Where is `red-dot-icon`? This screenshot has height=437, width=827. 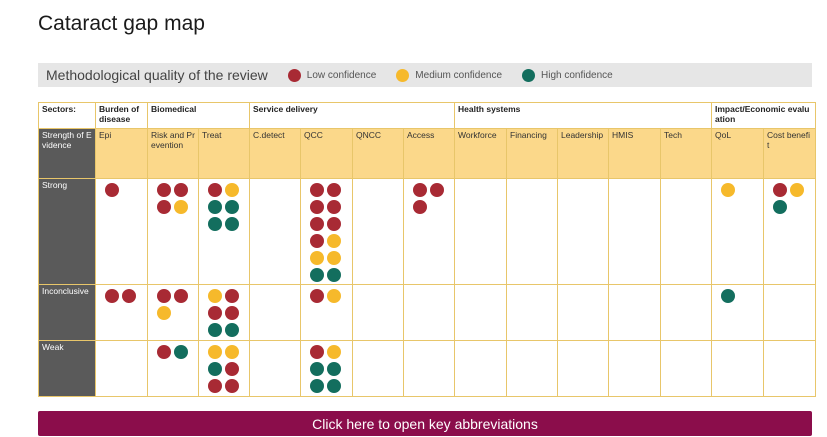 red-dot-icon is located at coordinates (294, 75).